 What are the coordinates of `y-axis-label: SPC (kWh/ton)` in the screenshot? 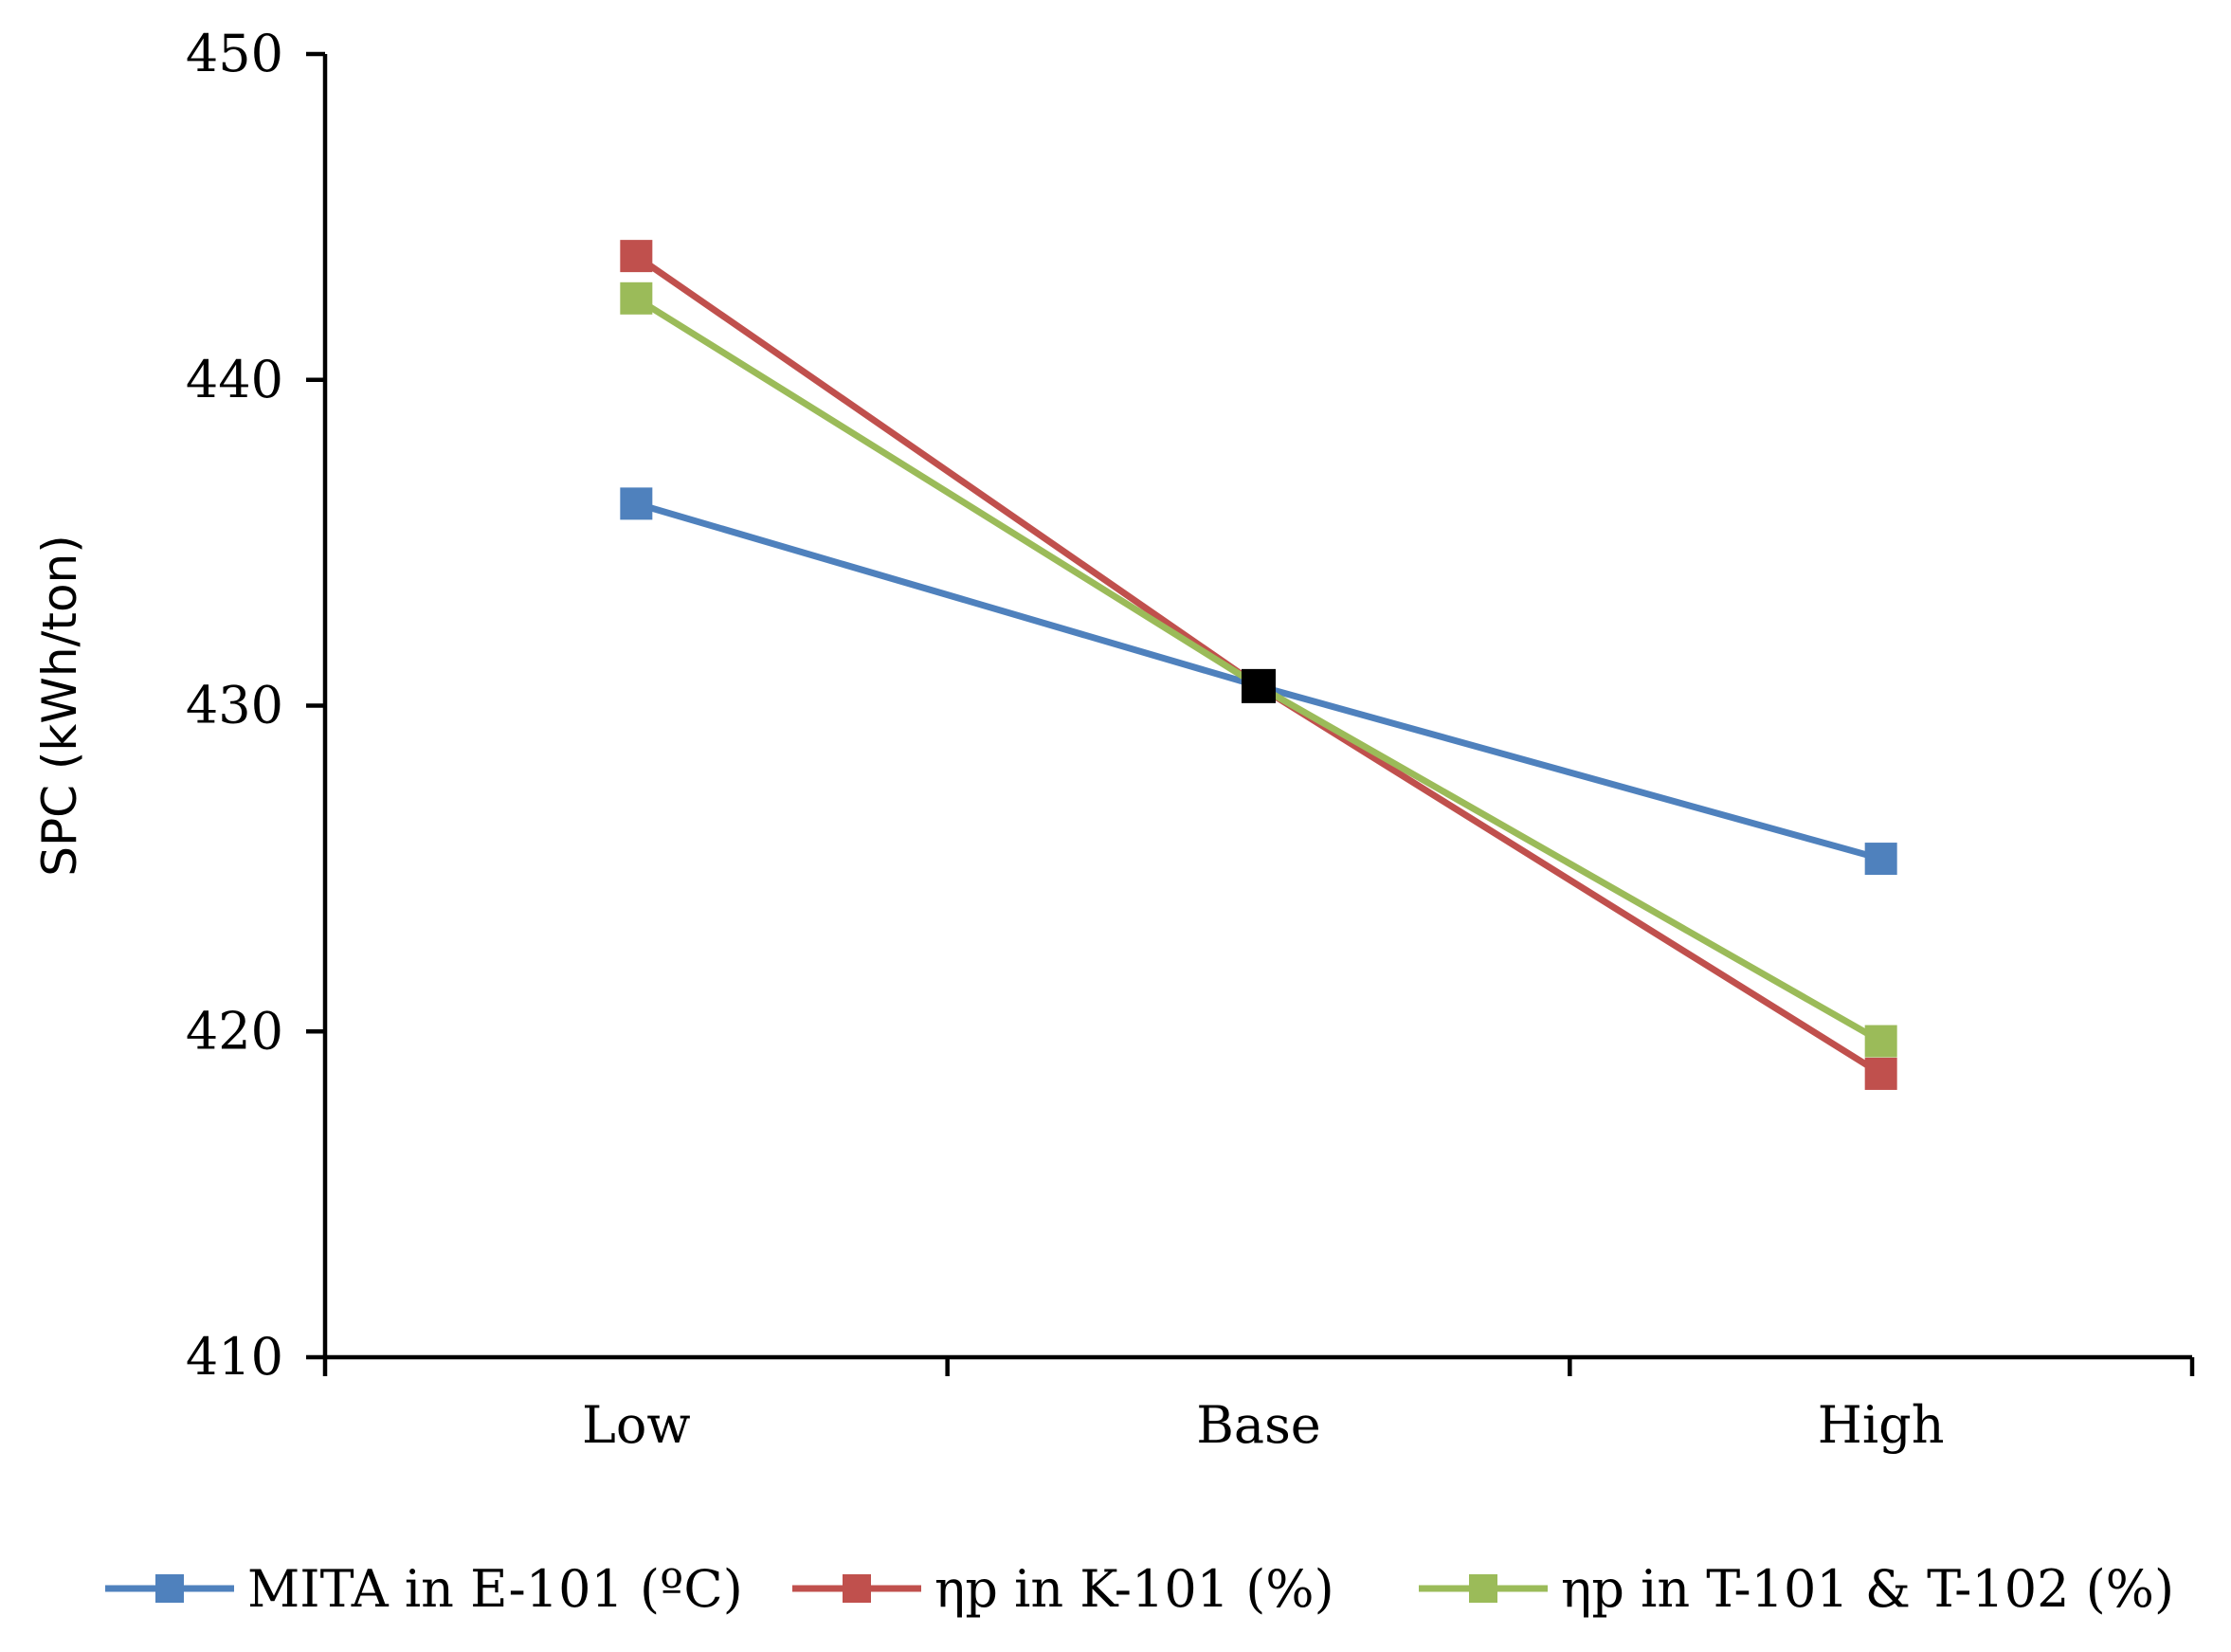 It's located at (60, 706).